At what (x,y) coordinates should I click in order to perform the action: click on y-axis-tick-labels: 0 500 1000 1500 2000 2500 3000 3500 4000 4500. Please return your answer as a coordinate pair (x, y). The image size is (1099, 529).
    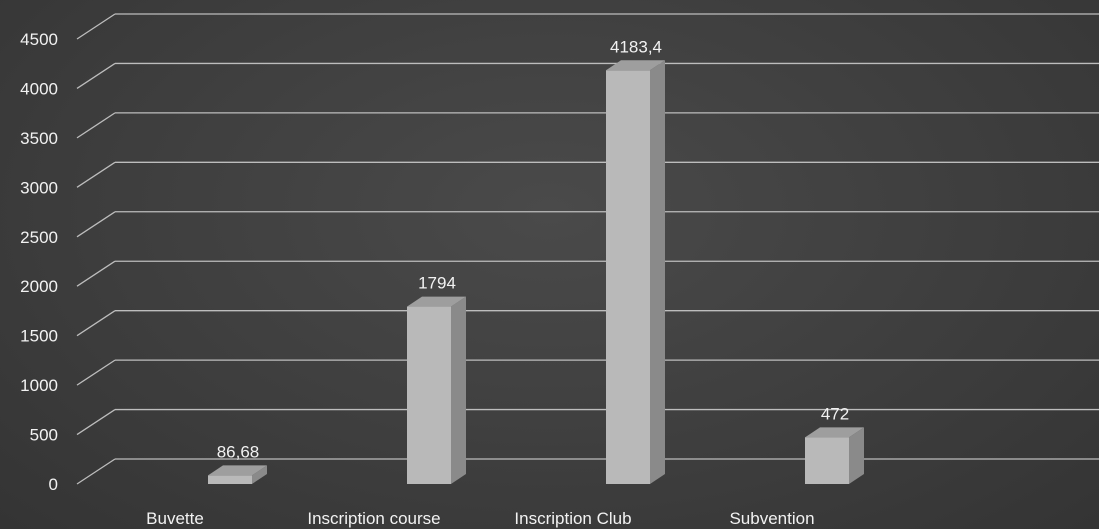
    Looking at the image, I should click on (39, 262).